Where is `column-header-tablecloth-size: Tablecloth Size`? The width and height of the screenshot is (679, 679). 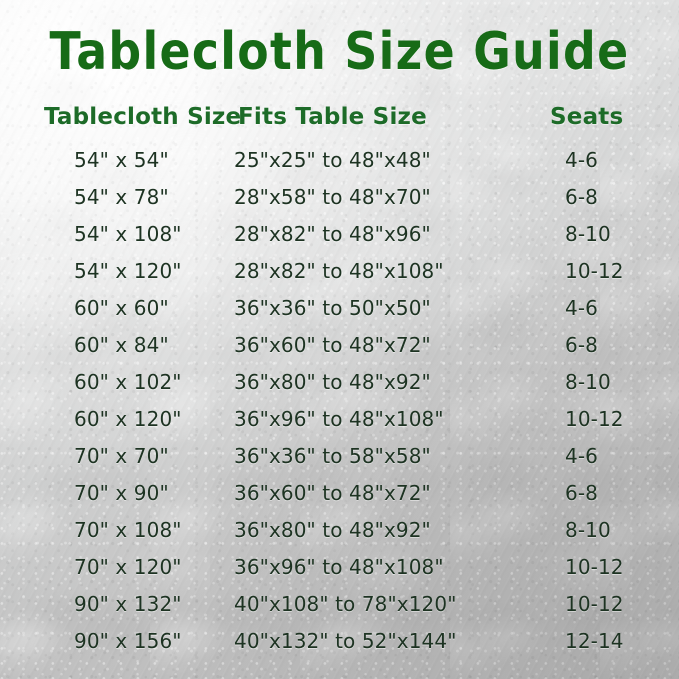
column-header-tablecloth-size: Tablecloth Size is located at coordinates (143, 117).